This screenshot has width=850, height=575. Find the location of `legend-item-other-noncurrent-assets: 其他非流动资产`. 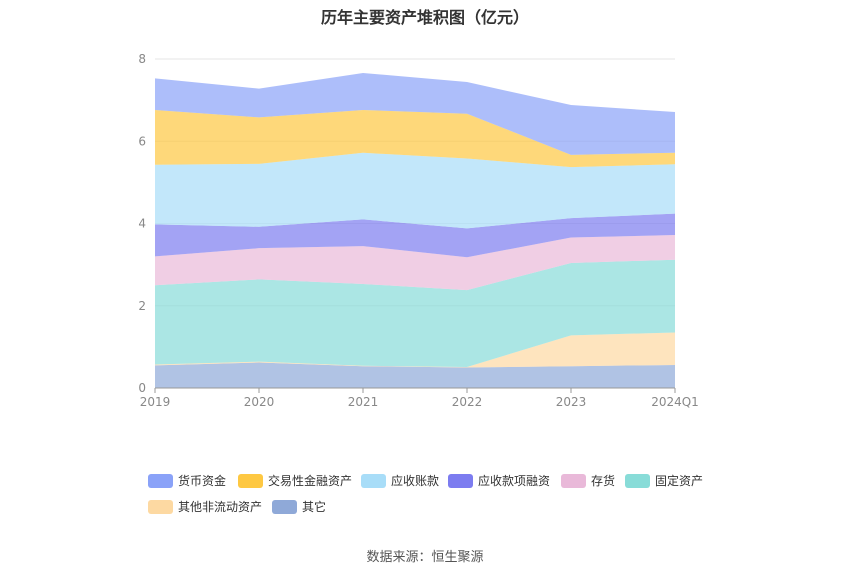

legend-item-other-noncurrent-assets: 其他非流动资产 is located at coordinates (205, 506).